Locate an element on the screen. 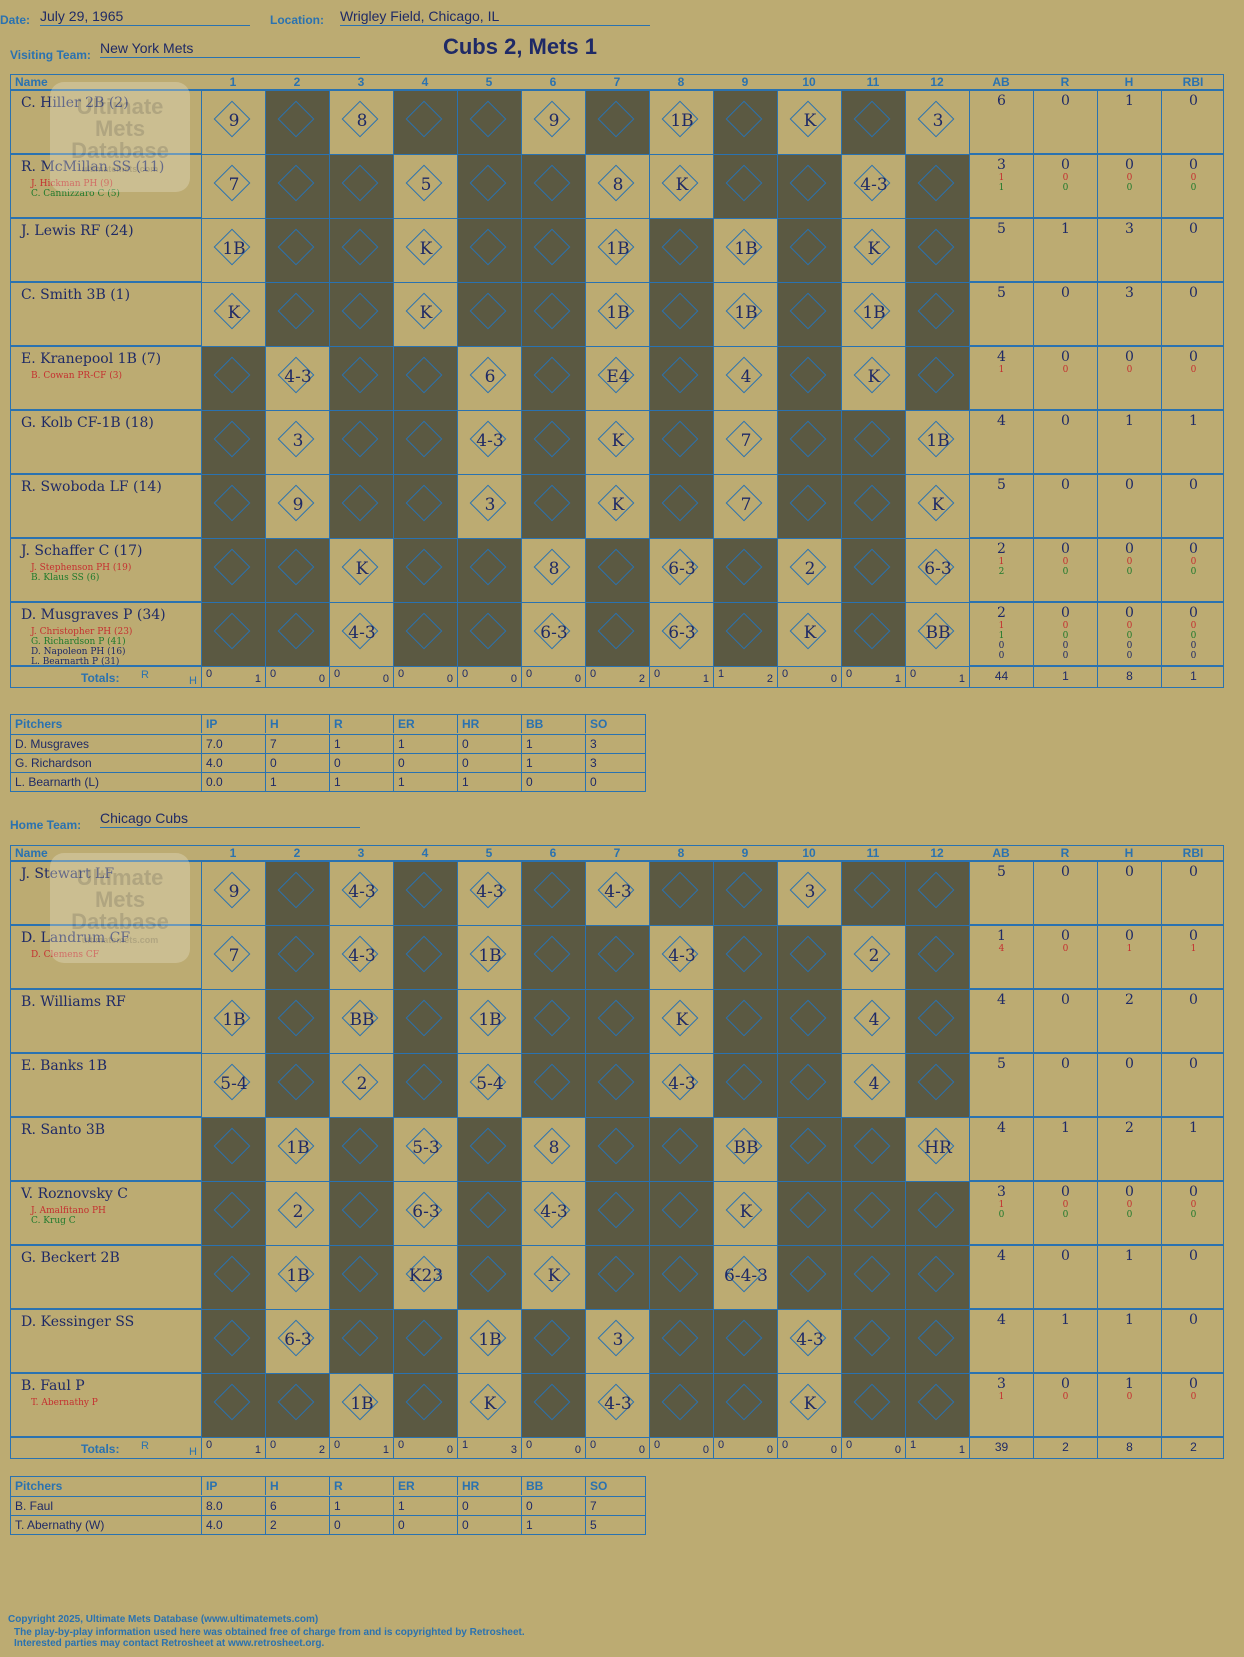 This screenshot has width=1244, height=1657. stat-cell: 2 is located at coordinates (1129, 1150).